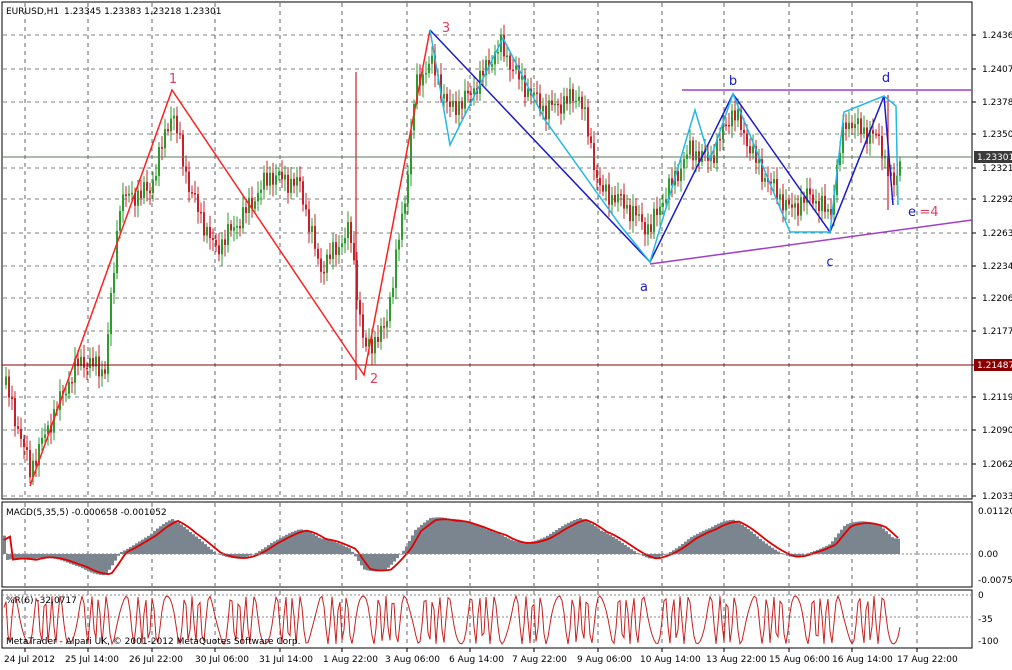 The width and height of the screenshot is (1012, 670). What do you see at coordinates (487, 619) in the screenshot?
I see `wpr-panel` at bounding box center [487, 619].